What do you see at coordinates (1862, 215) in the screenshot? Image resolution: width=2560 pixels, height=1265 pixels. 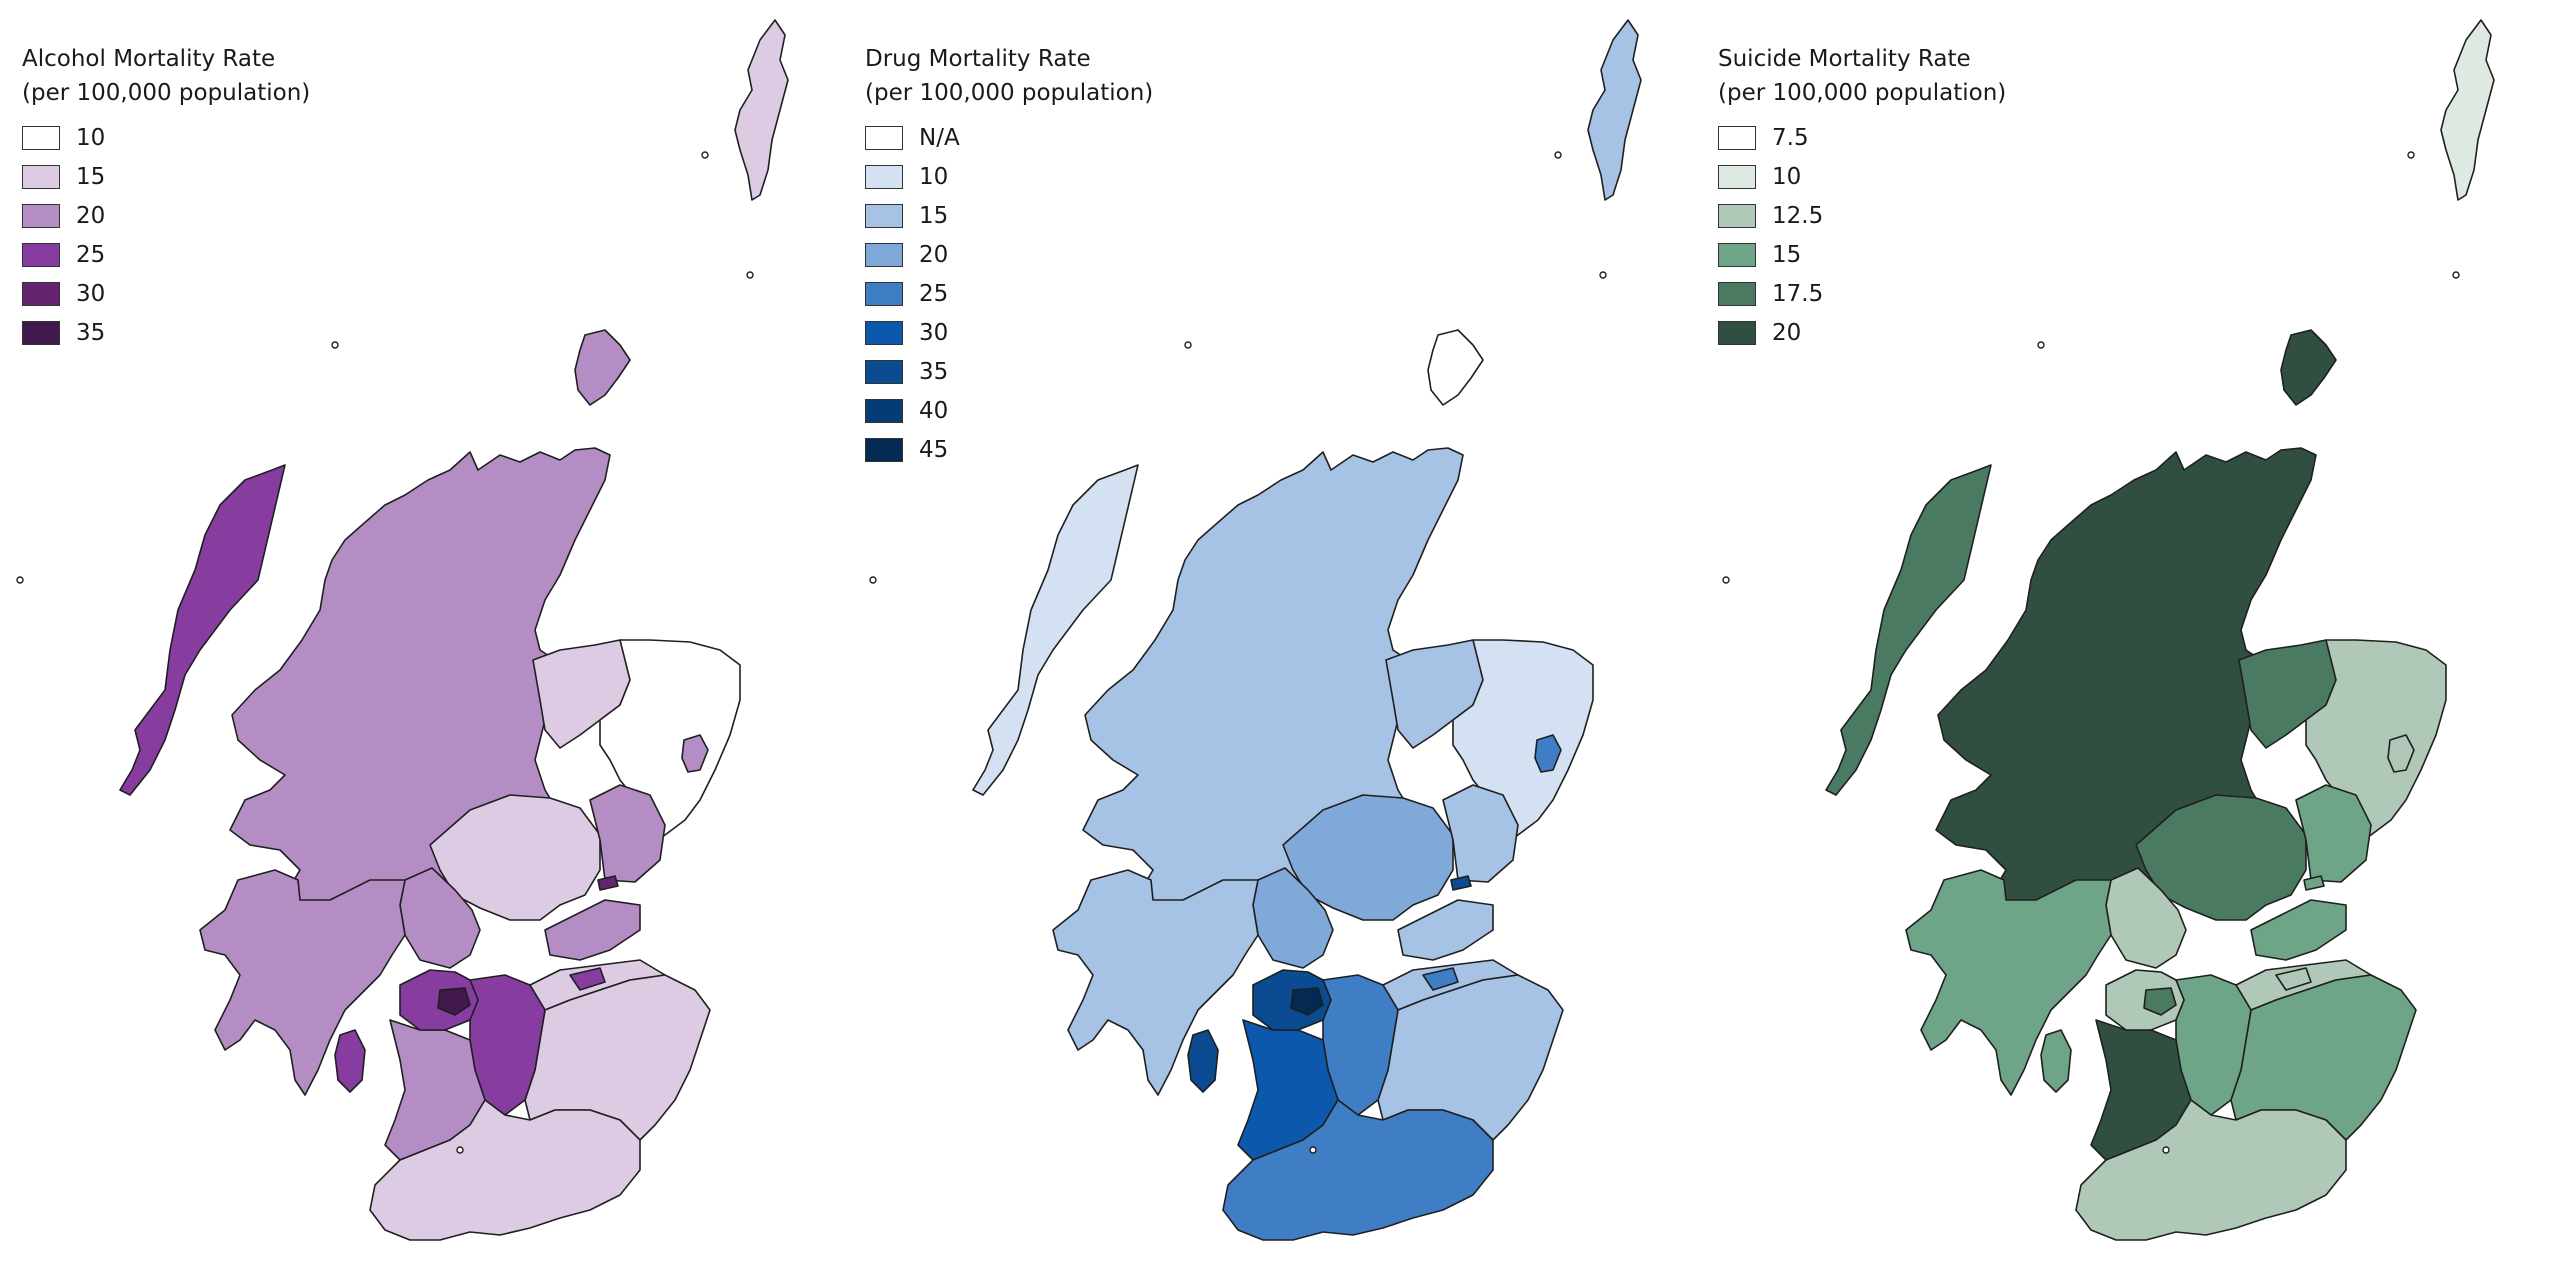 I see `legend-item: 12.5` at bounding box center [1862, 215].